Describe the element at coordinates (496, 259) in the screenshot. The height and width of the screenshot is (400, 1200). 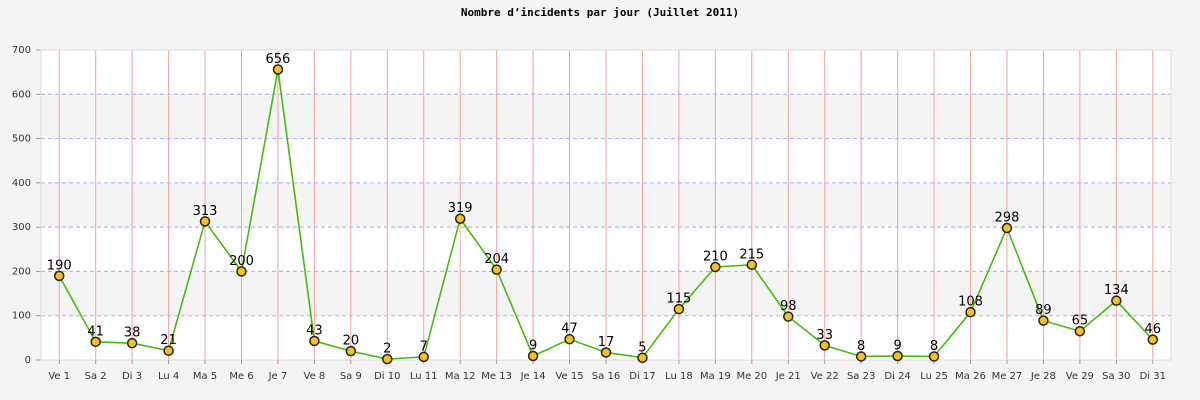
I see `data-label: 204` at that location.